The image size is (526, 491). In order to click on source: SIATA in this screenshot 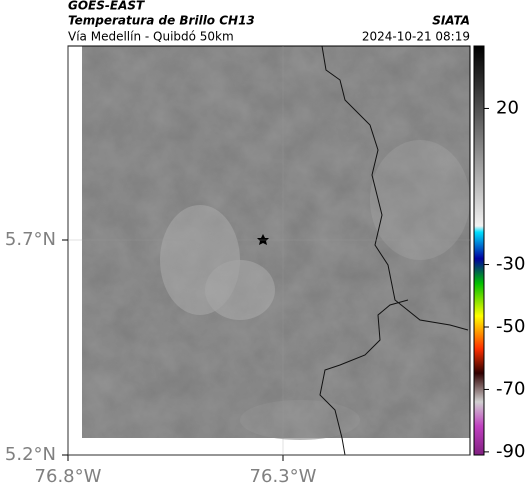, I will do `click(451, 21)`.